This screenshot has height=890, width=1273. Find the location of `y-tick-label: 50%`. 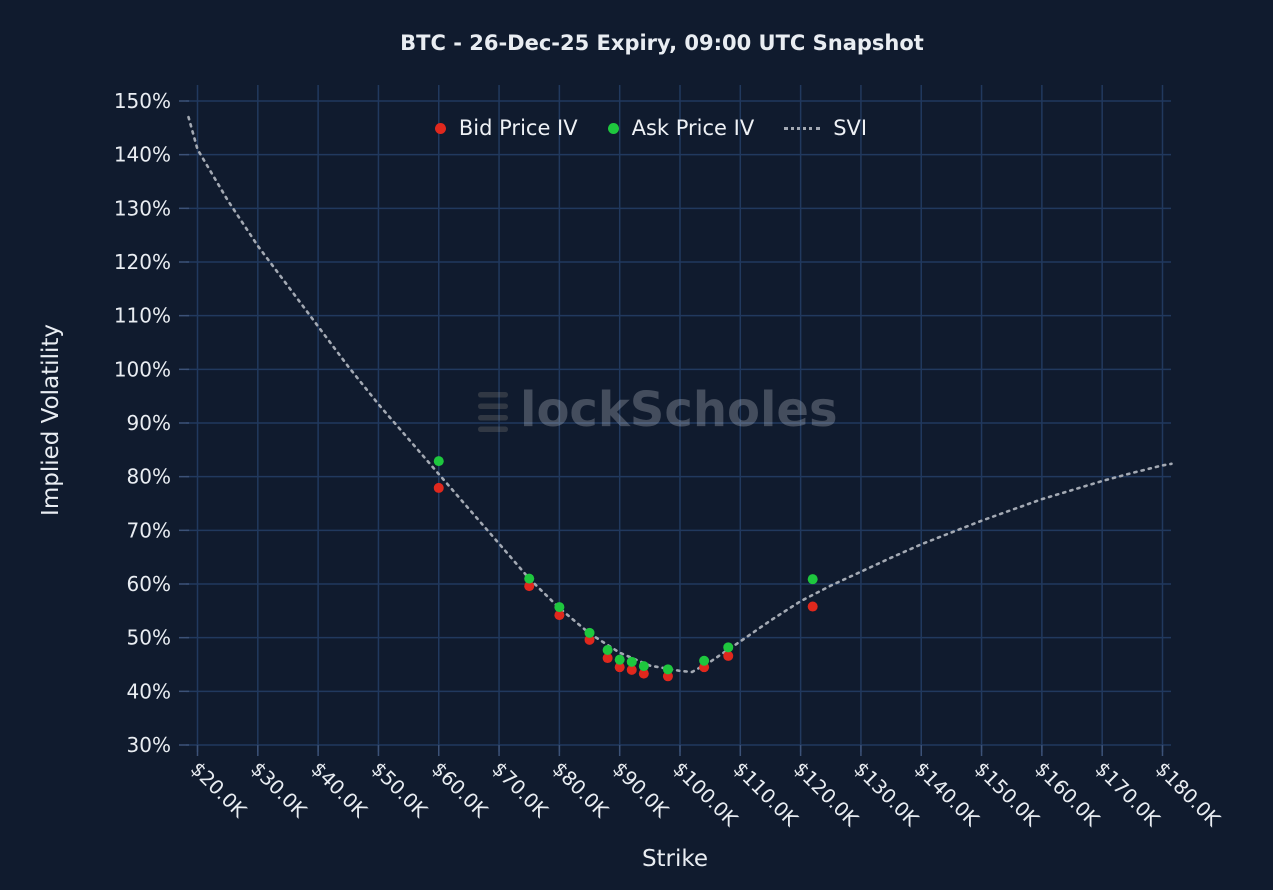

y-tick-label: 50% is located at coordinates (149, 638).